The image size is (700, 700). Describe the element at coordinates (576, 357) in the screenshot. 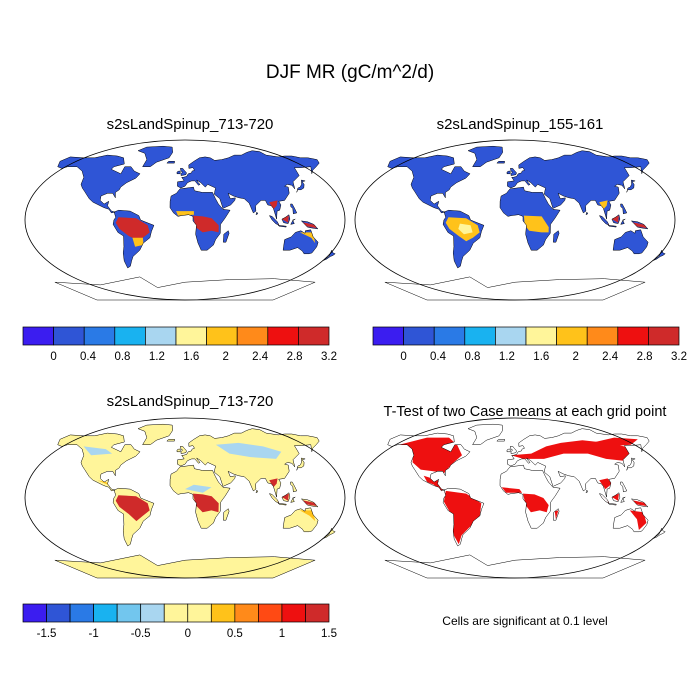

I see `colorbar-tick-label: 2` at that location.